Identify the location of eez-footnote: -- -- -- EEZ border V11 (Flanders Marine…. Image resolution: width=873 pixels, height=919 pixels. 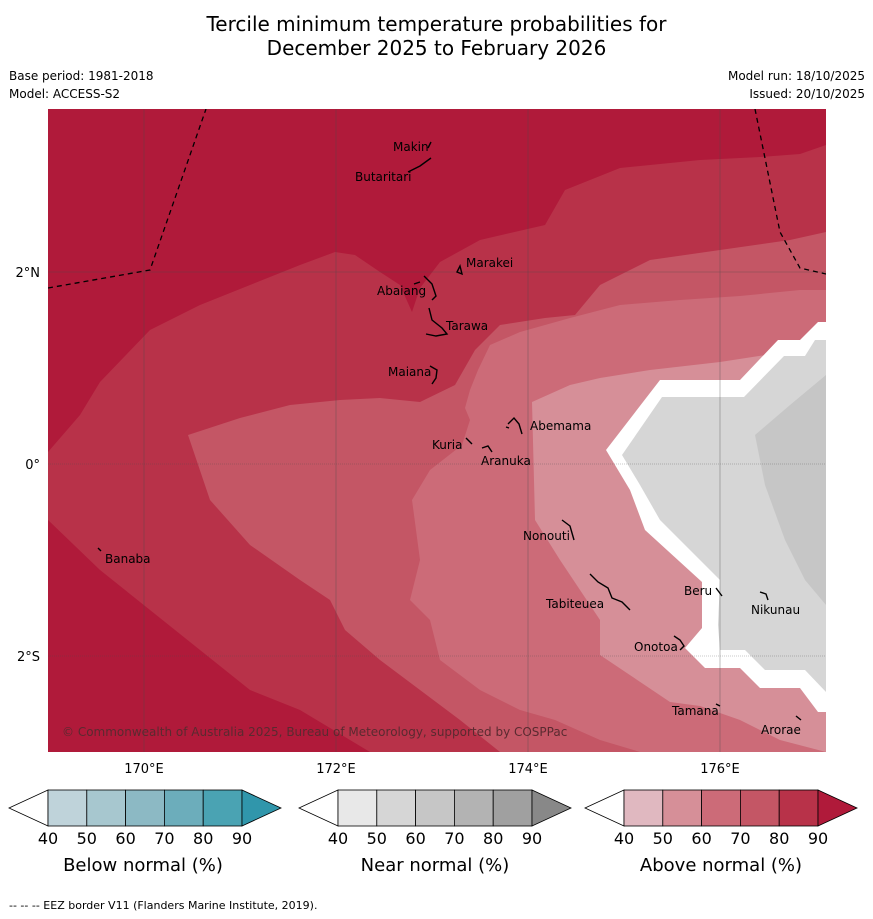
(163, 905).